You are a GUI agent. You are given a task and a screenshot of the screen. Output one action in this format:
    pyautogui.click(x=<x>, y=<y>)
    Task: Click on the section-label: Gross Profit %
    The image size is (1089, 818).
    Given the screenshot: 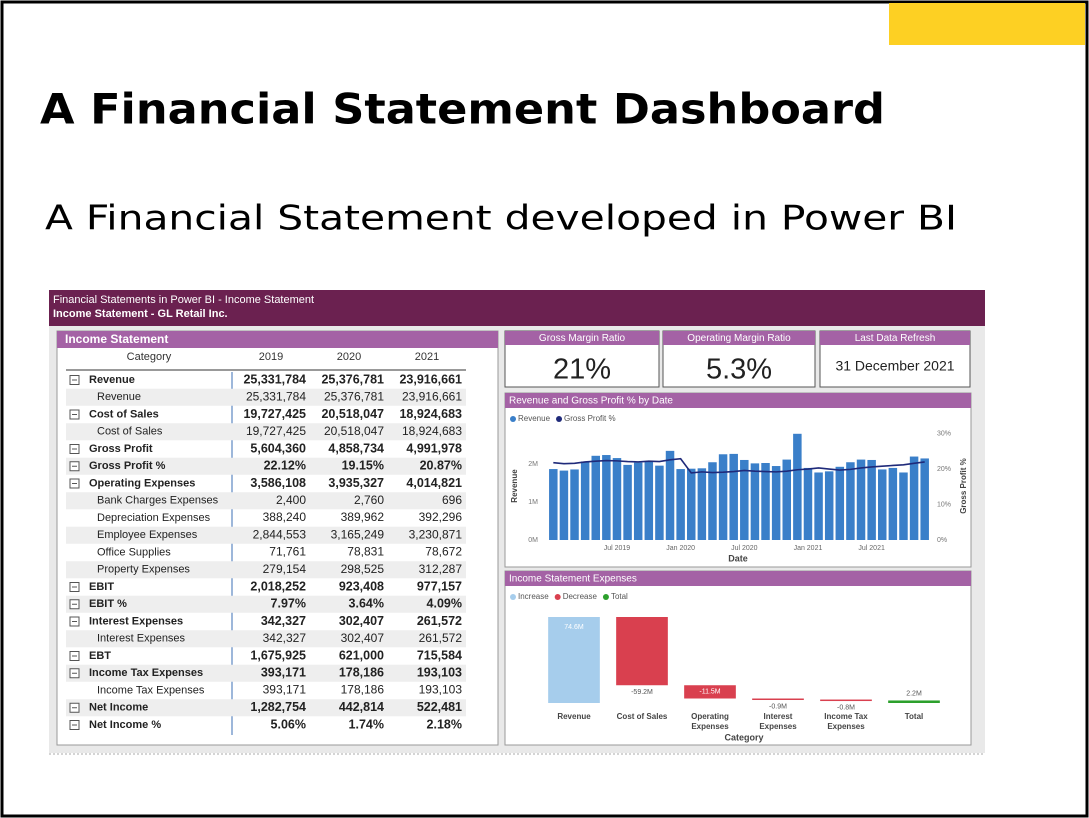 What is the action you would take?
    pyautogui.click(x=127, y=466)
    